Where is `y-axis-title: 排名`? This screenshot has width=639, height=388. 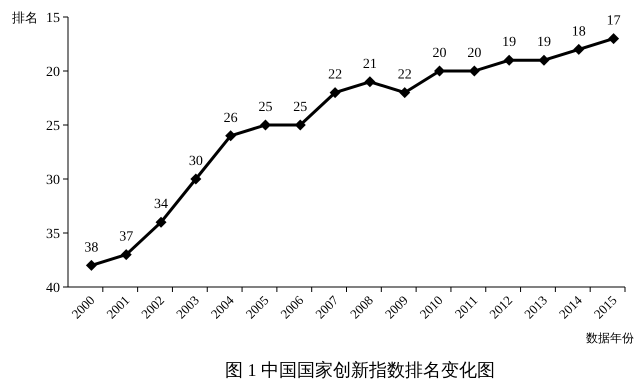 y-axis-title: 排名 is located at coordinates (25, 17).